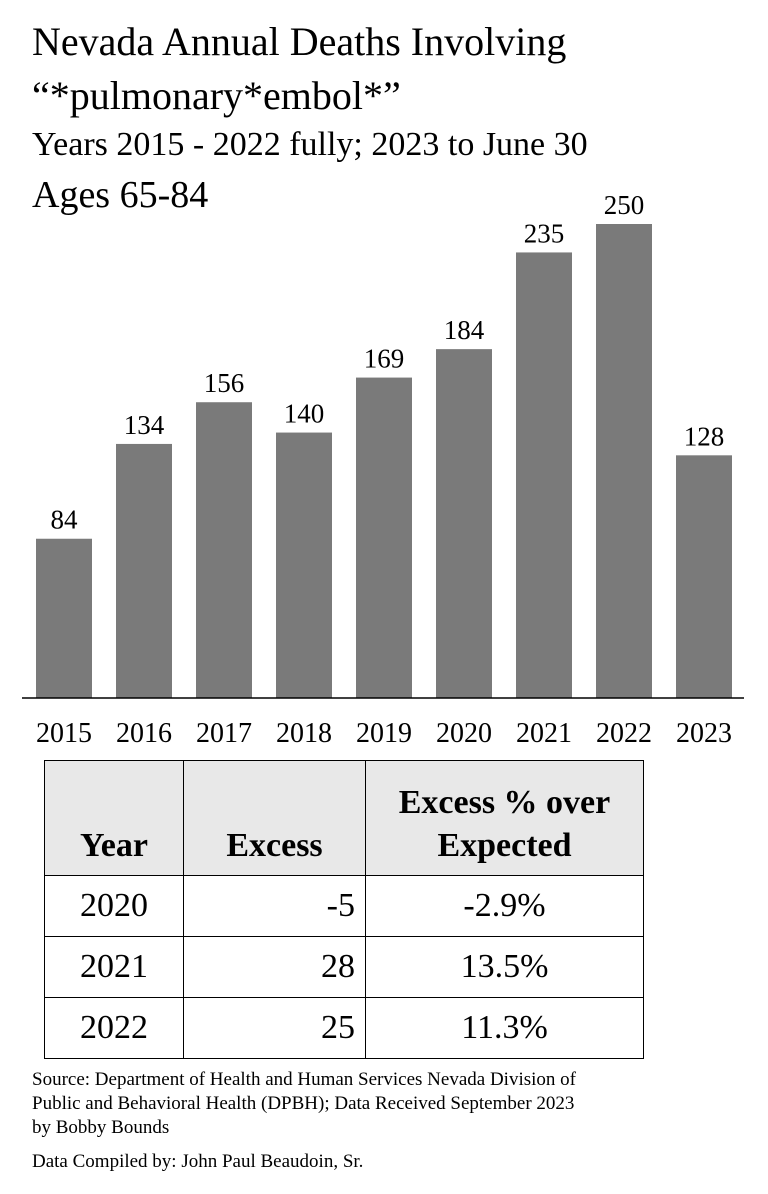 The height and width of the screenshot is (1194, 768). I want to click on chart-subtitle: Years 2015 - 2022 fully; 2023 to June 30, so click(310, 144).